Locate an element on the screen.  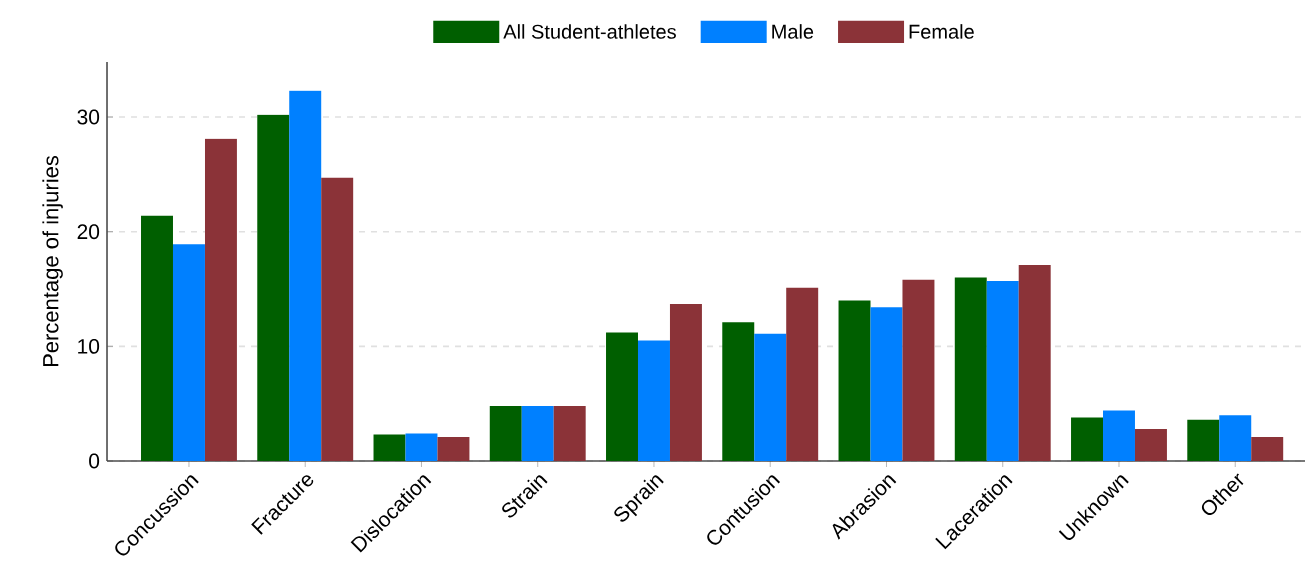
y-axis-title: Percentage of injuries is located at coordinates (52, 261).